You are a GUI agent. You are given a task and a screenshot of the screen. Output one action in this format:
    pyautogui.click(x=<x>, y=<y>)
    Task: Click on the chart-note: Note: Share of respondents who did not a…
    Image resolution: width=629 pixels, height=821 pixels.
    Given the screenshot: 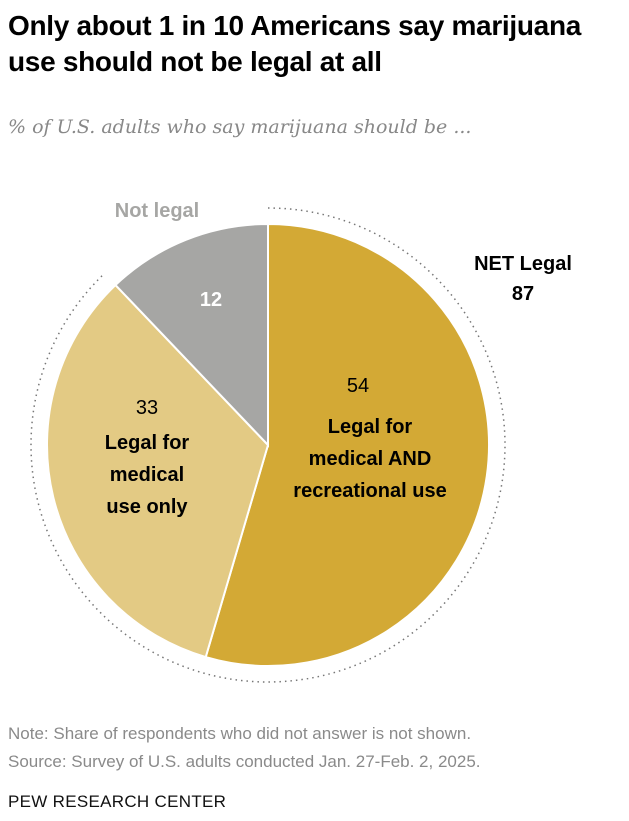 What is the action you would take?
    pyautogui.click(x=240, y=733)
    